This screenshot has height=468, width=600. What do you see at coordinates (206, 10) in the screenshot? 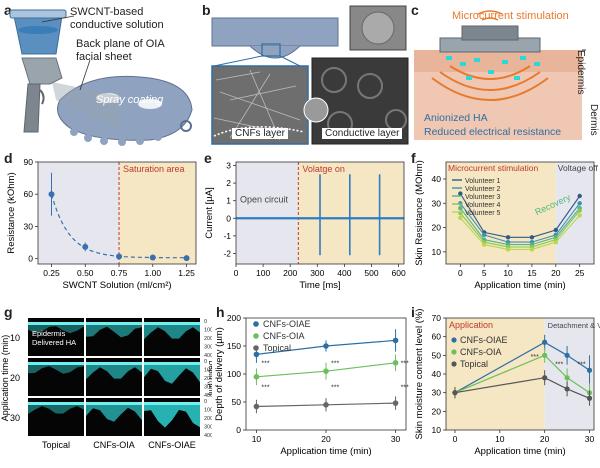
I see `panel-label-b: b` at bounding box center [206, 10].